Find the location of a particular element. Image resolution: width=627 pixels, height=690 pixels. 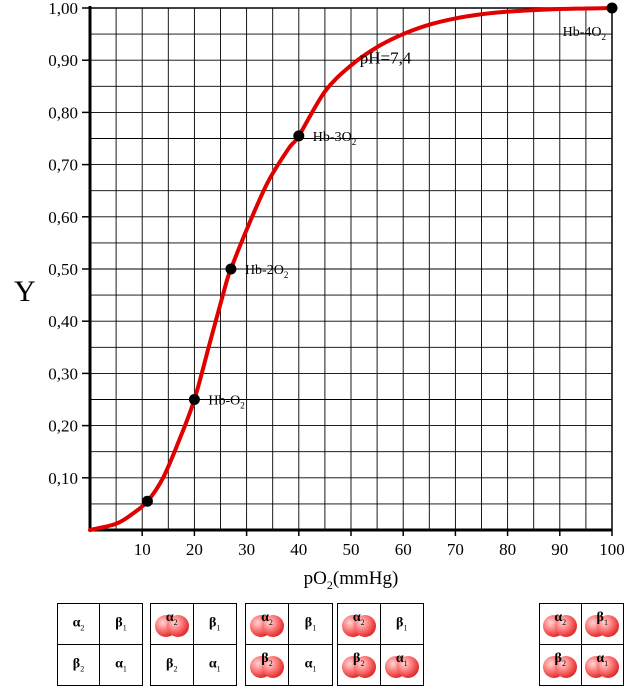

point-label: Hb-3O2 is located at coordinates (334, 138).